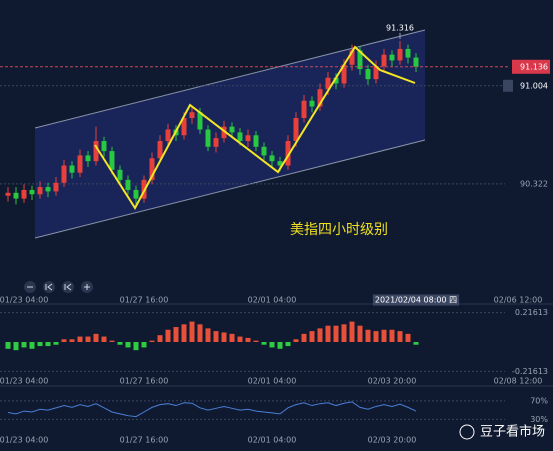 Image resolution: width=553 pixels, height=451 pixels. What do you see at coordinates (508, 85) in the screenshot?
I see `price-box` at bounding box center [508, 85].